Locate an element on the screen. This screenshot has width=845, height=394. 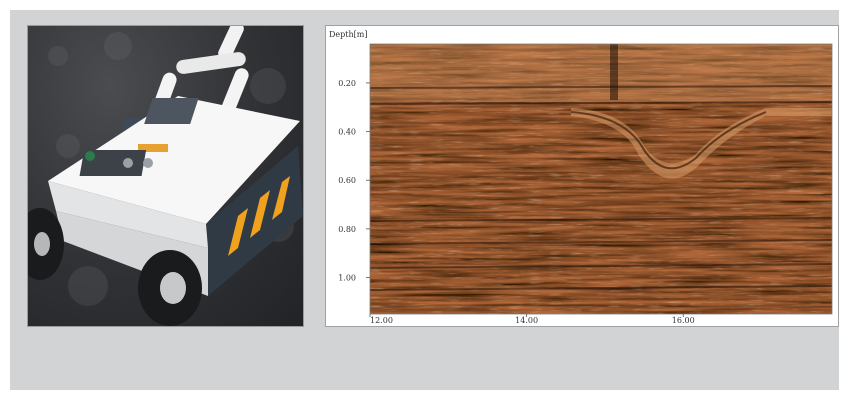
y-tick-label: 0.20 is located at coordinates (347, 83).